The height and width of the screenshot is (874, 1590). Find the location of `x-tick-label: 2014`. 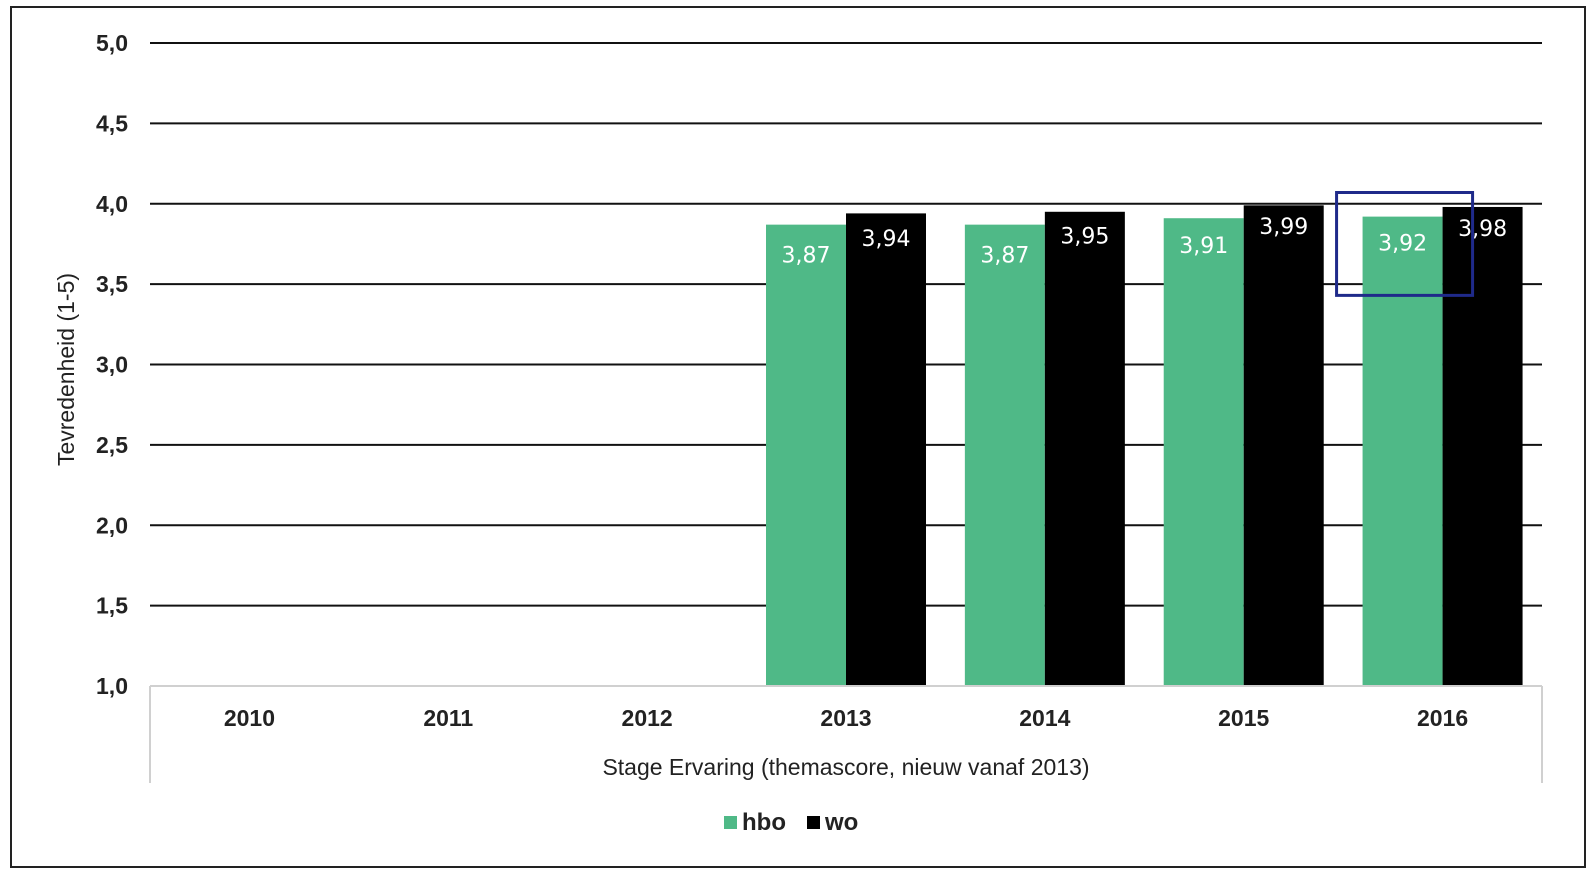

x-tick-label: 2014 is located at coordinates (1044, 718).